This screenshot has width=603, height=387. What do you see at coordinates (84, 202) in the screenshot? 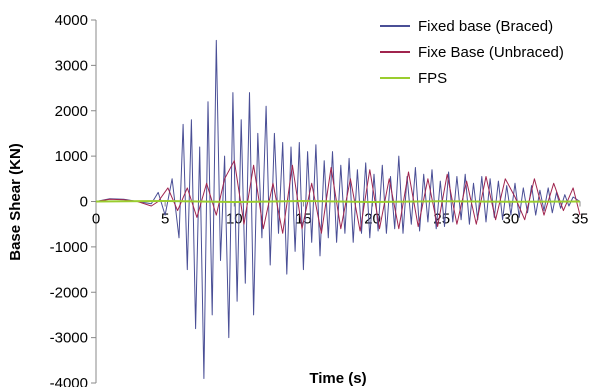
I see `y-tick-label: 0` at bounding box center [84, 202].